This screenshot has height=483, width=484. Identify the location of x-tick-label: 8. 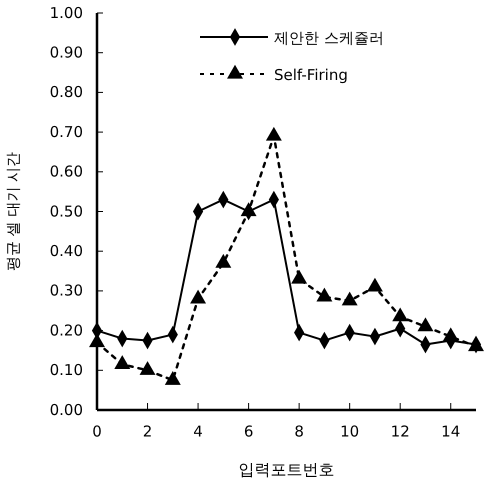
(299, 431).